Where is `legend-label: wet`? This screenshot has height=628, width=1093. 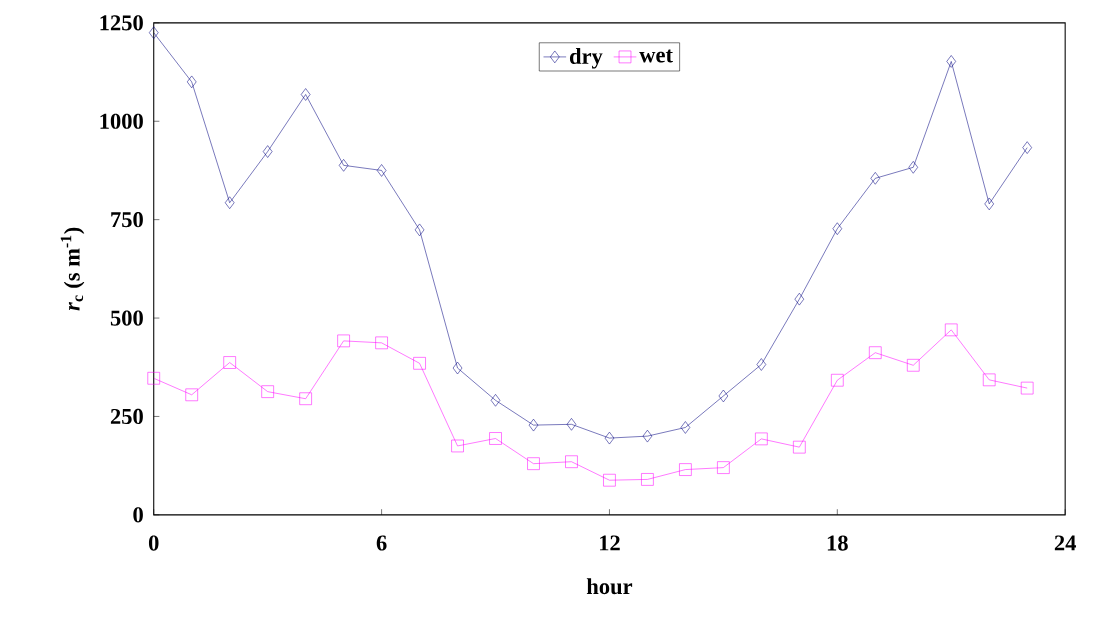 legend-label: wet is located at coordinates (656, 56).